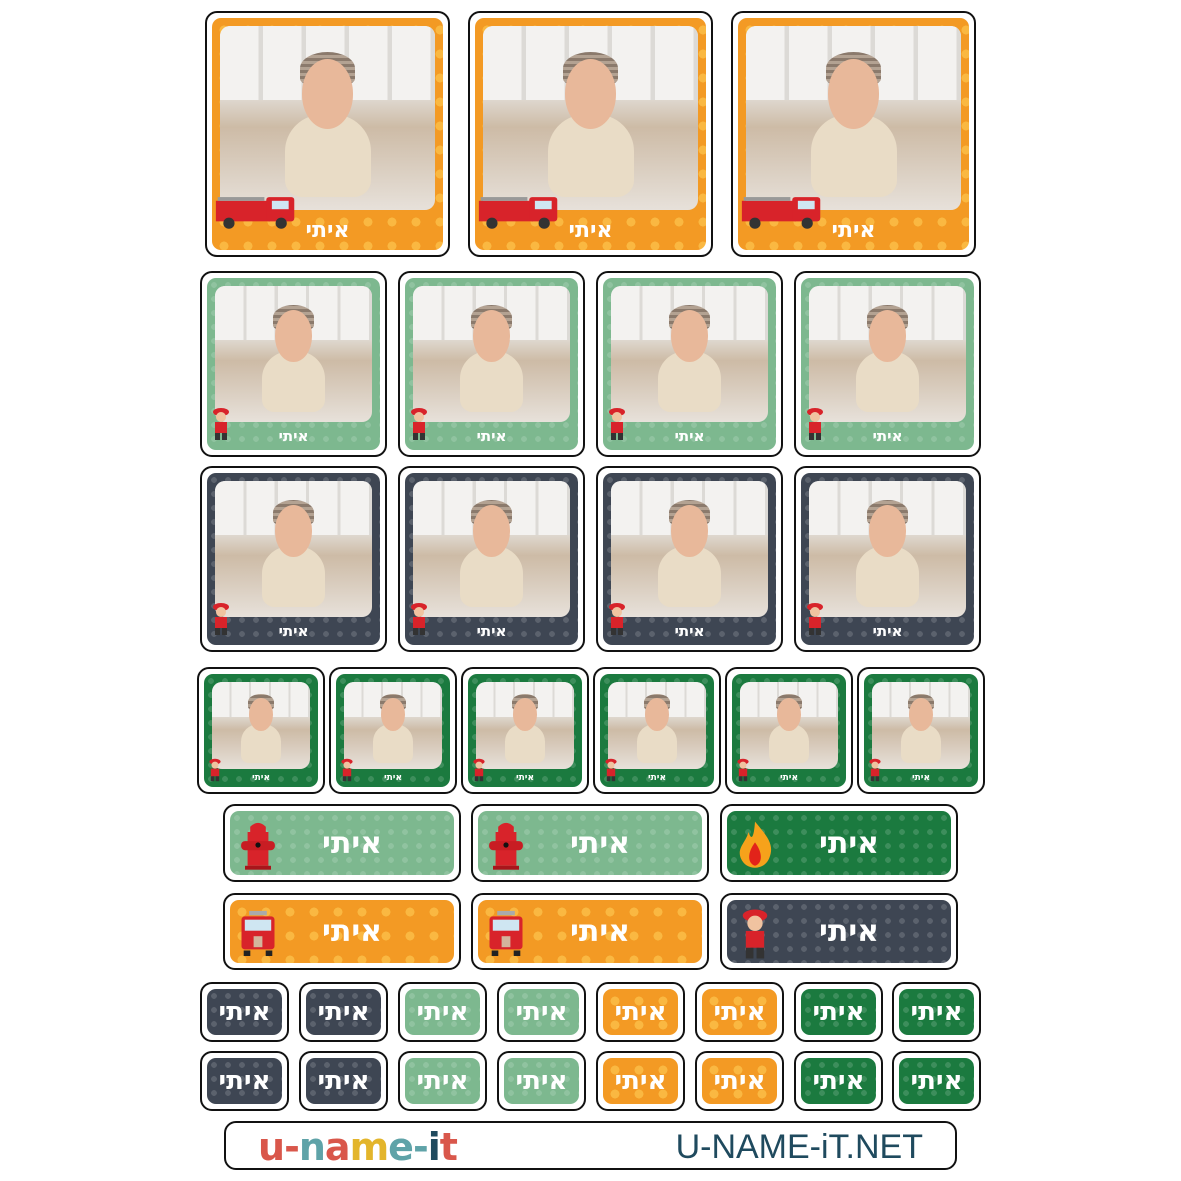 Image resolution: width=1181 pixels, height=1181 pixels. I want to click on logo-letter: e, so click(401, 1147).